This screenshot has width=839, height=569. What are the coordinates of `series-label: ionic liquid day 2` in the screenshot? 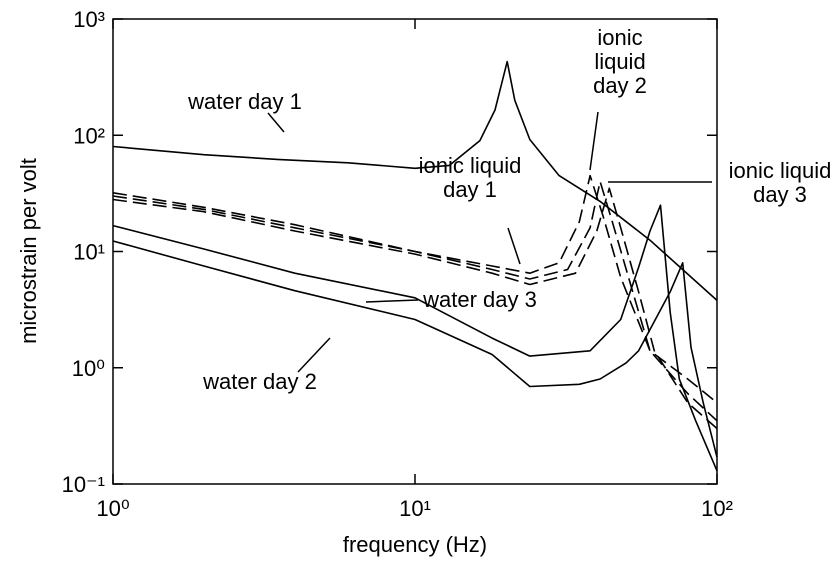 It's located at (620, 61).